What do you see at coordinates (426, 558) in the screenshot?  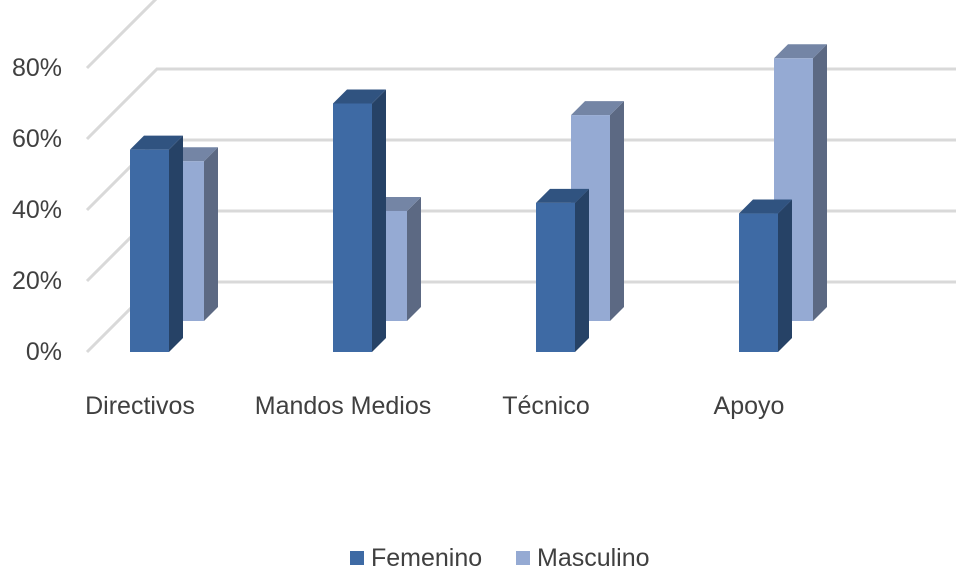 I see `legend-label: Femenino` at bounding box center [426, 558].